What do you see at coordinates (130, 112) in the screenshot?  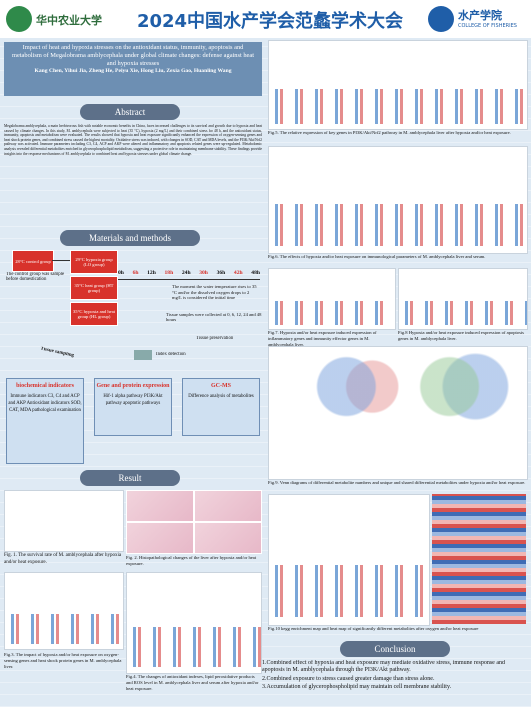 I see `section-heading: Abstract` at bounding box center [130, 112].